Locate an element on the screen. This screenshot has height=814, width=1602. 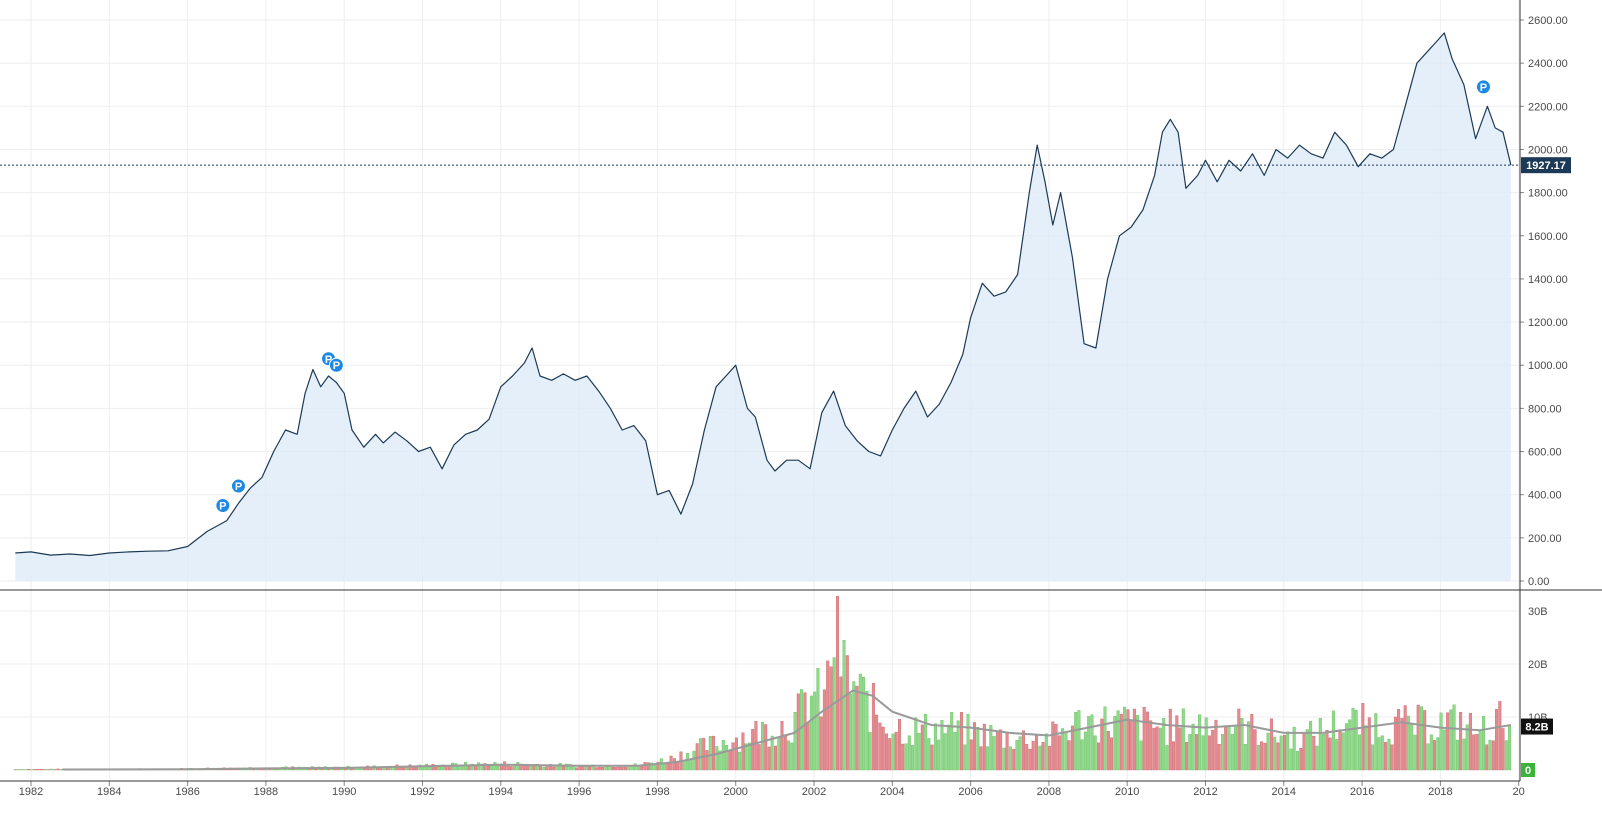
current-volume-label: 8.2B is located at coordinates (1536, 728).